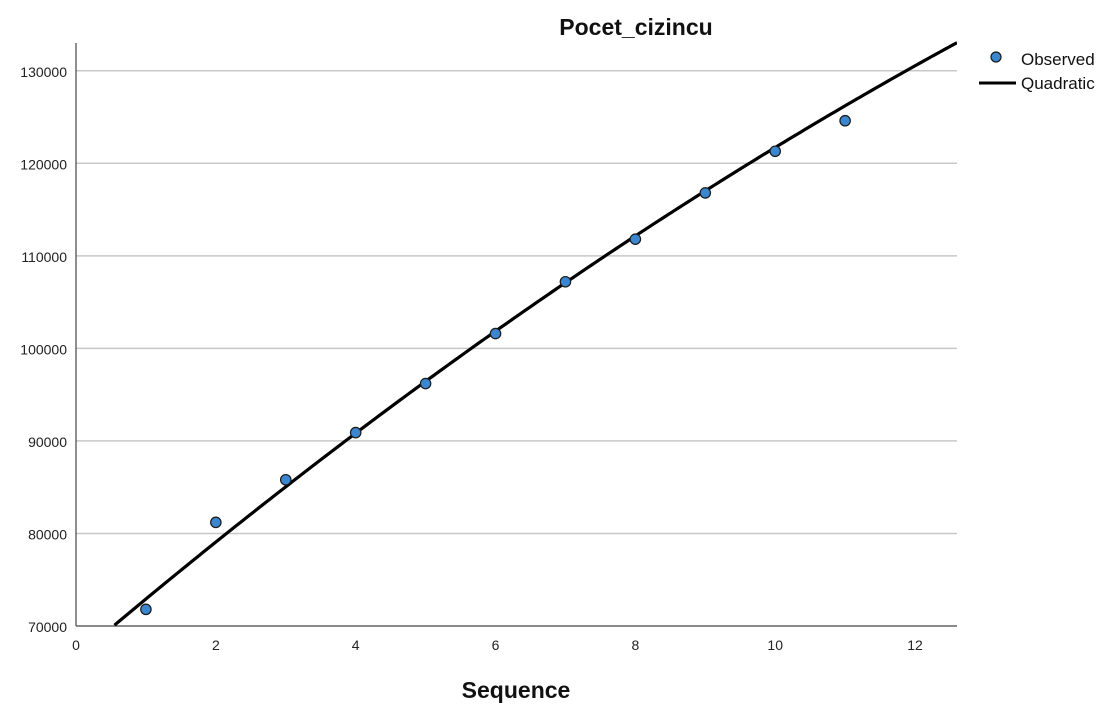  What do you see at coordinates (1037, 71) in the screenshot?
I see `legend: Observed Quadratic` at bounding box center [1037, 71].